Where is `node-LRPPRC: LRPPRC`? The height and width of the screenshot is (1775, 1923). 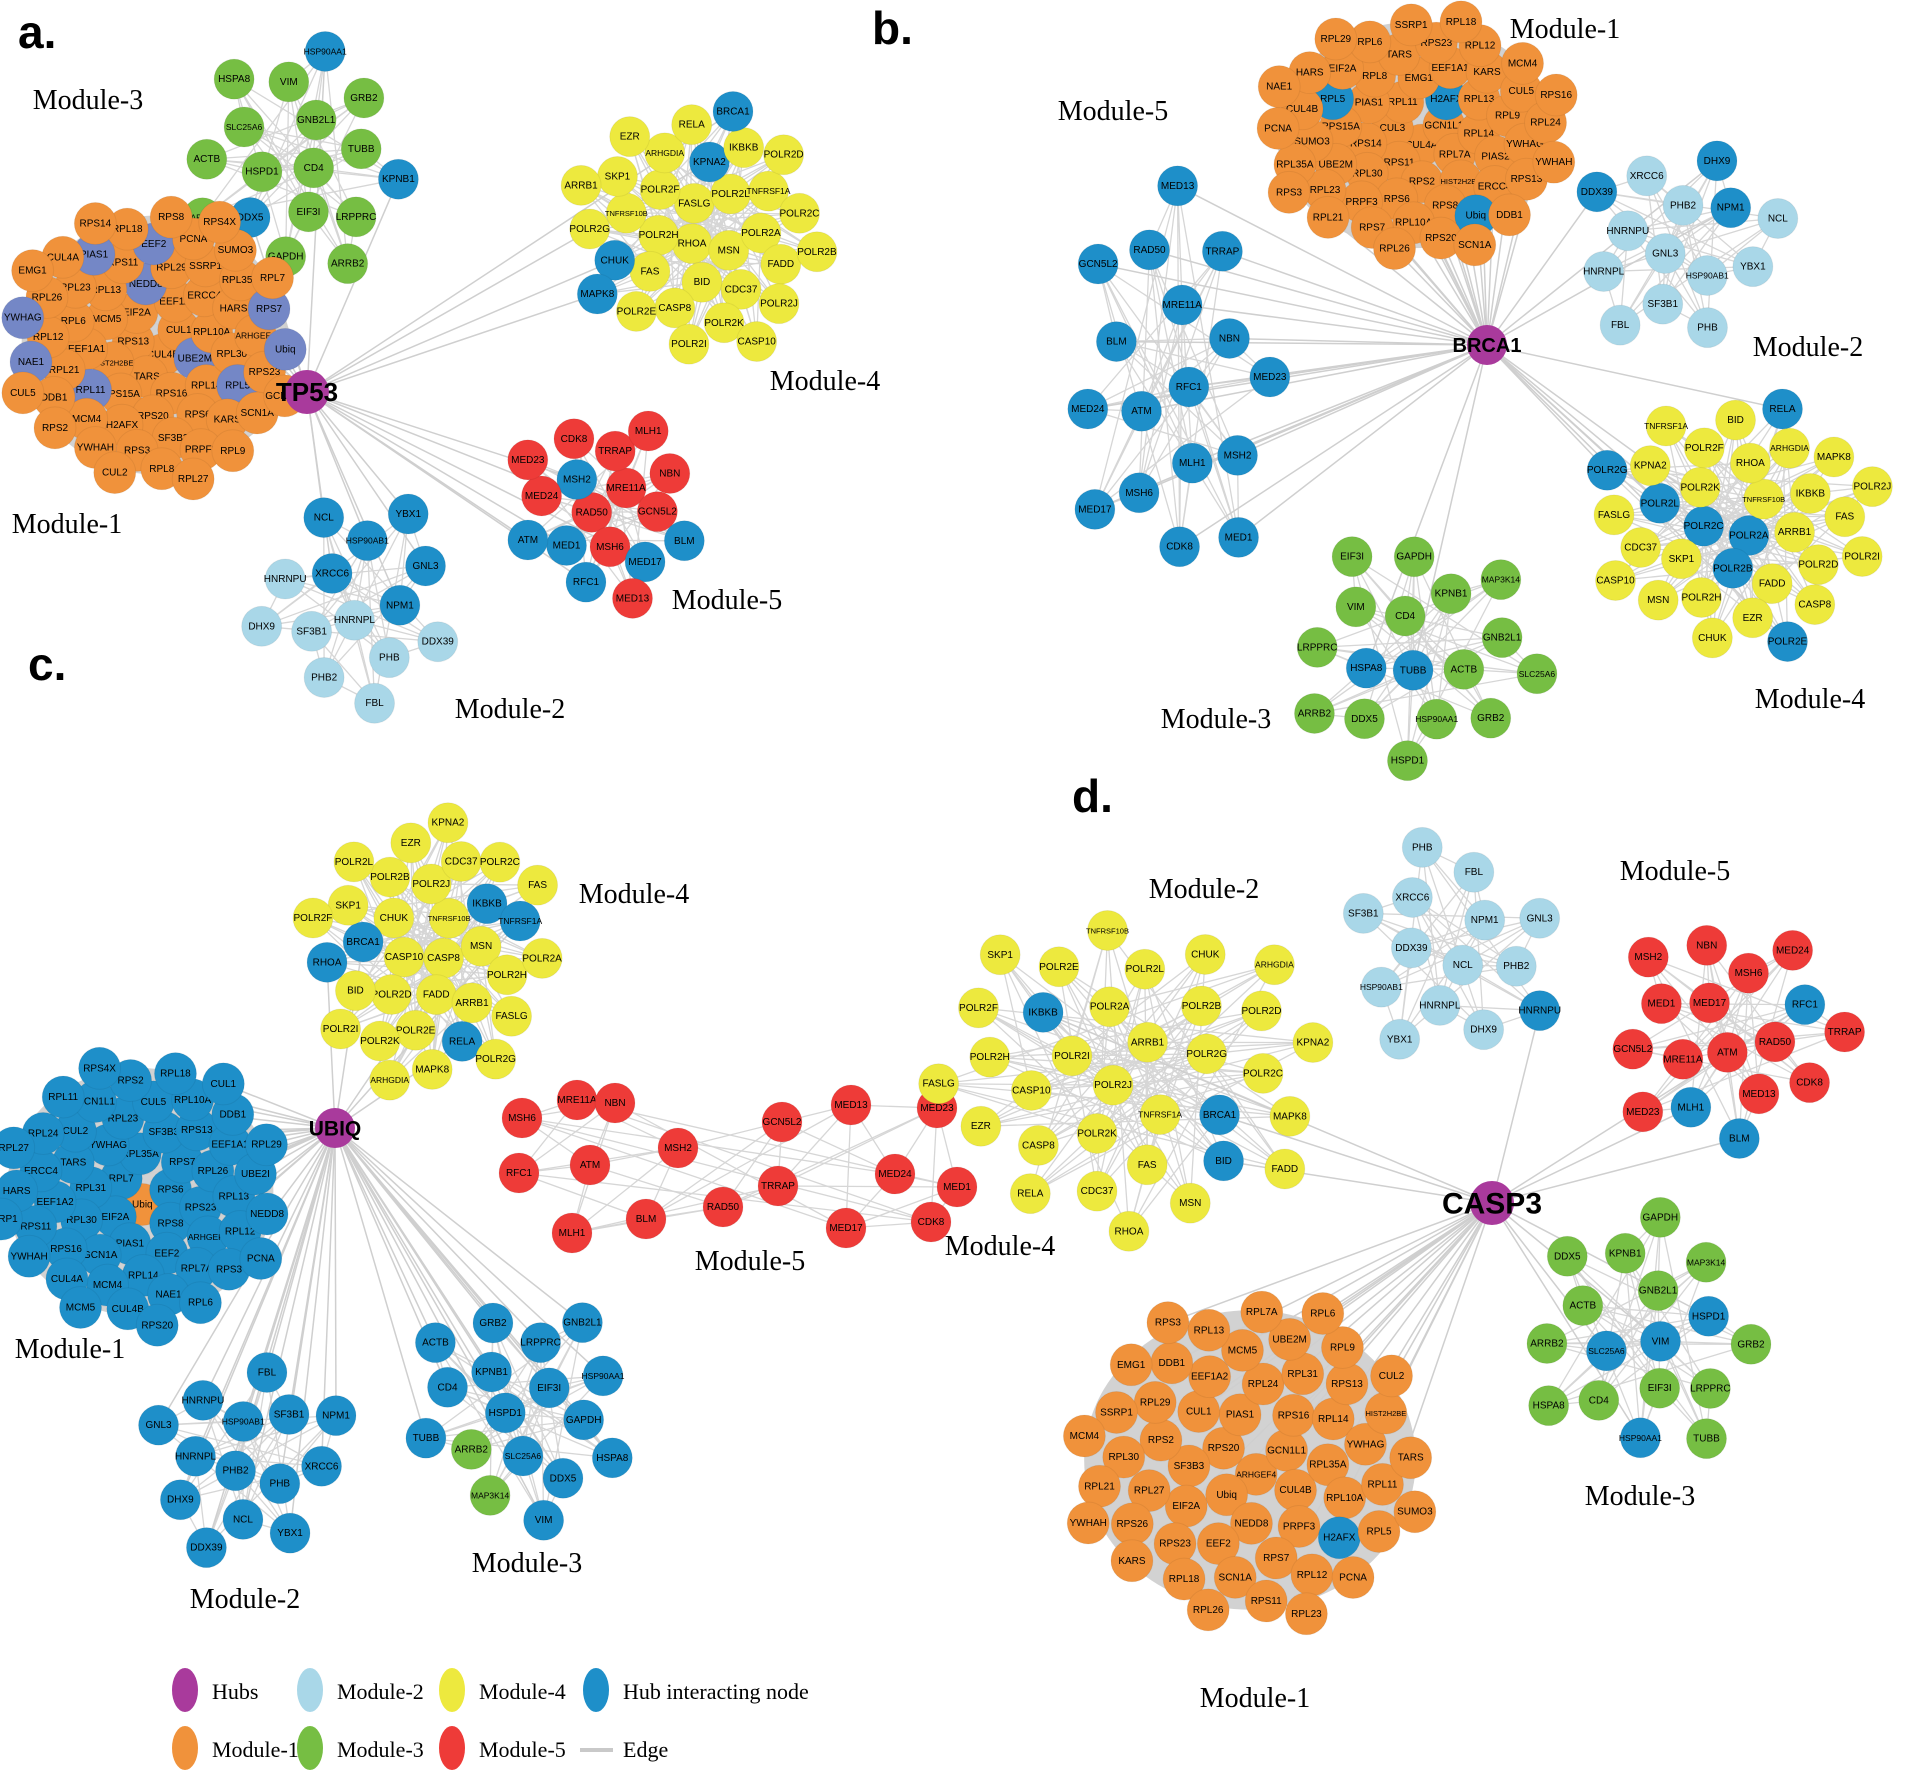 node-LRPPRC: LRPPRC is located at coordinates (356, 217).